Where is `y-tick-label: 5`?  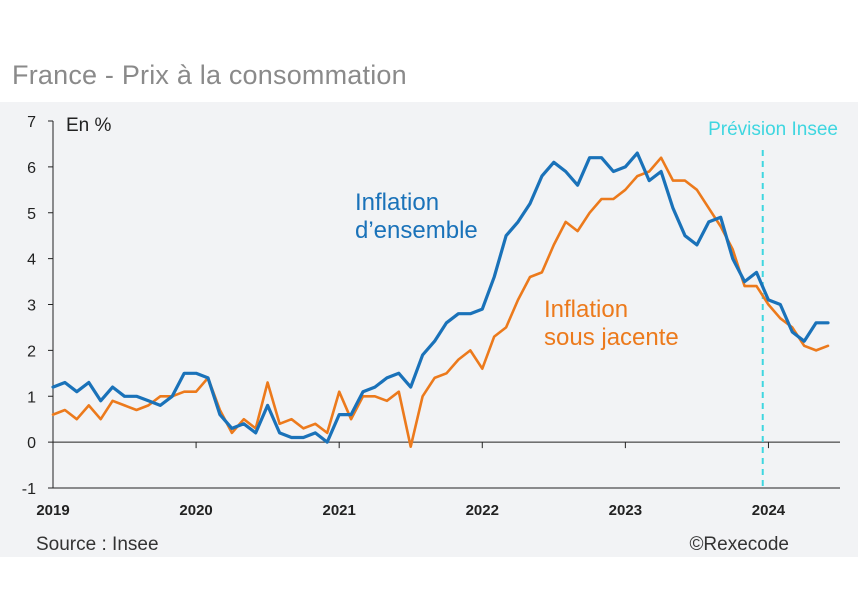 y-tick-label: 5 is located at coordinates (31, 214).